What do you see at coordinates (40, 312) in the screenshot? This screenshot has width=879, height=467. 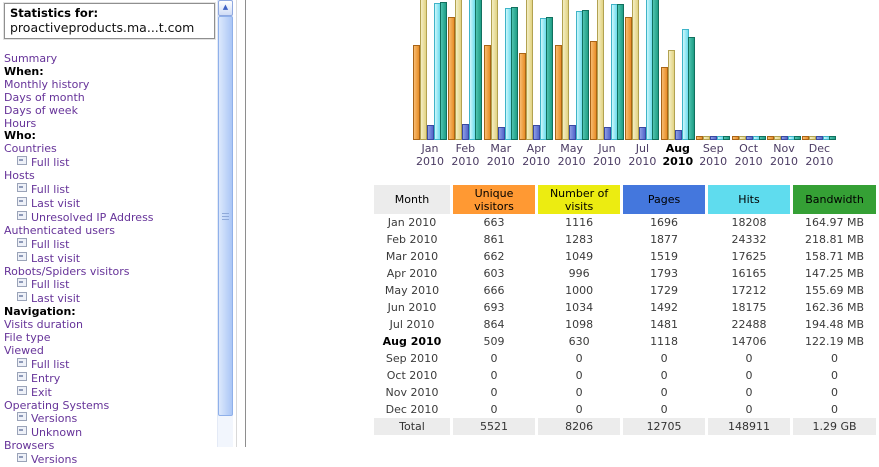 I see `sidebar-label-navigation: Navigation:` at bounding box center [40, 312].